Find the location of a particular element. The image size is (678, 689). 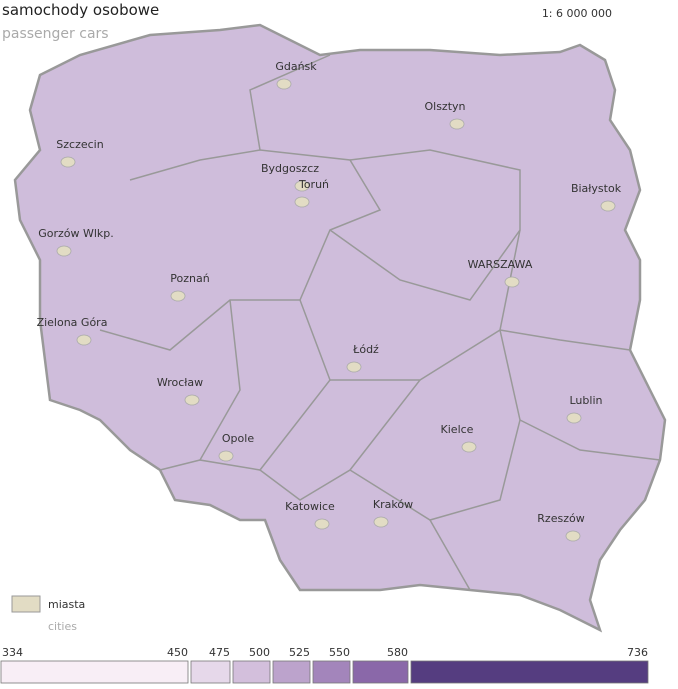

cities-swatch is located at coordinates (26, 604).